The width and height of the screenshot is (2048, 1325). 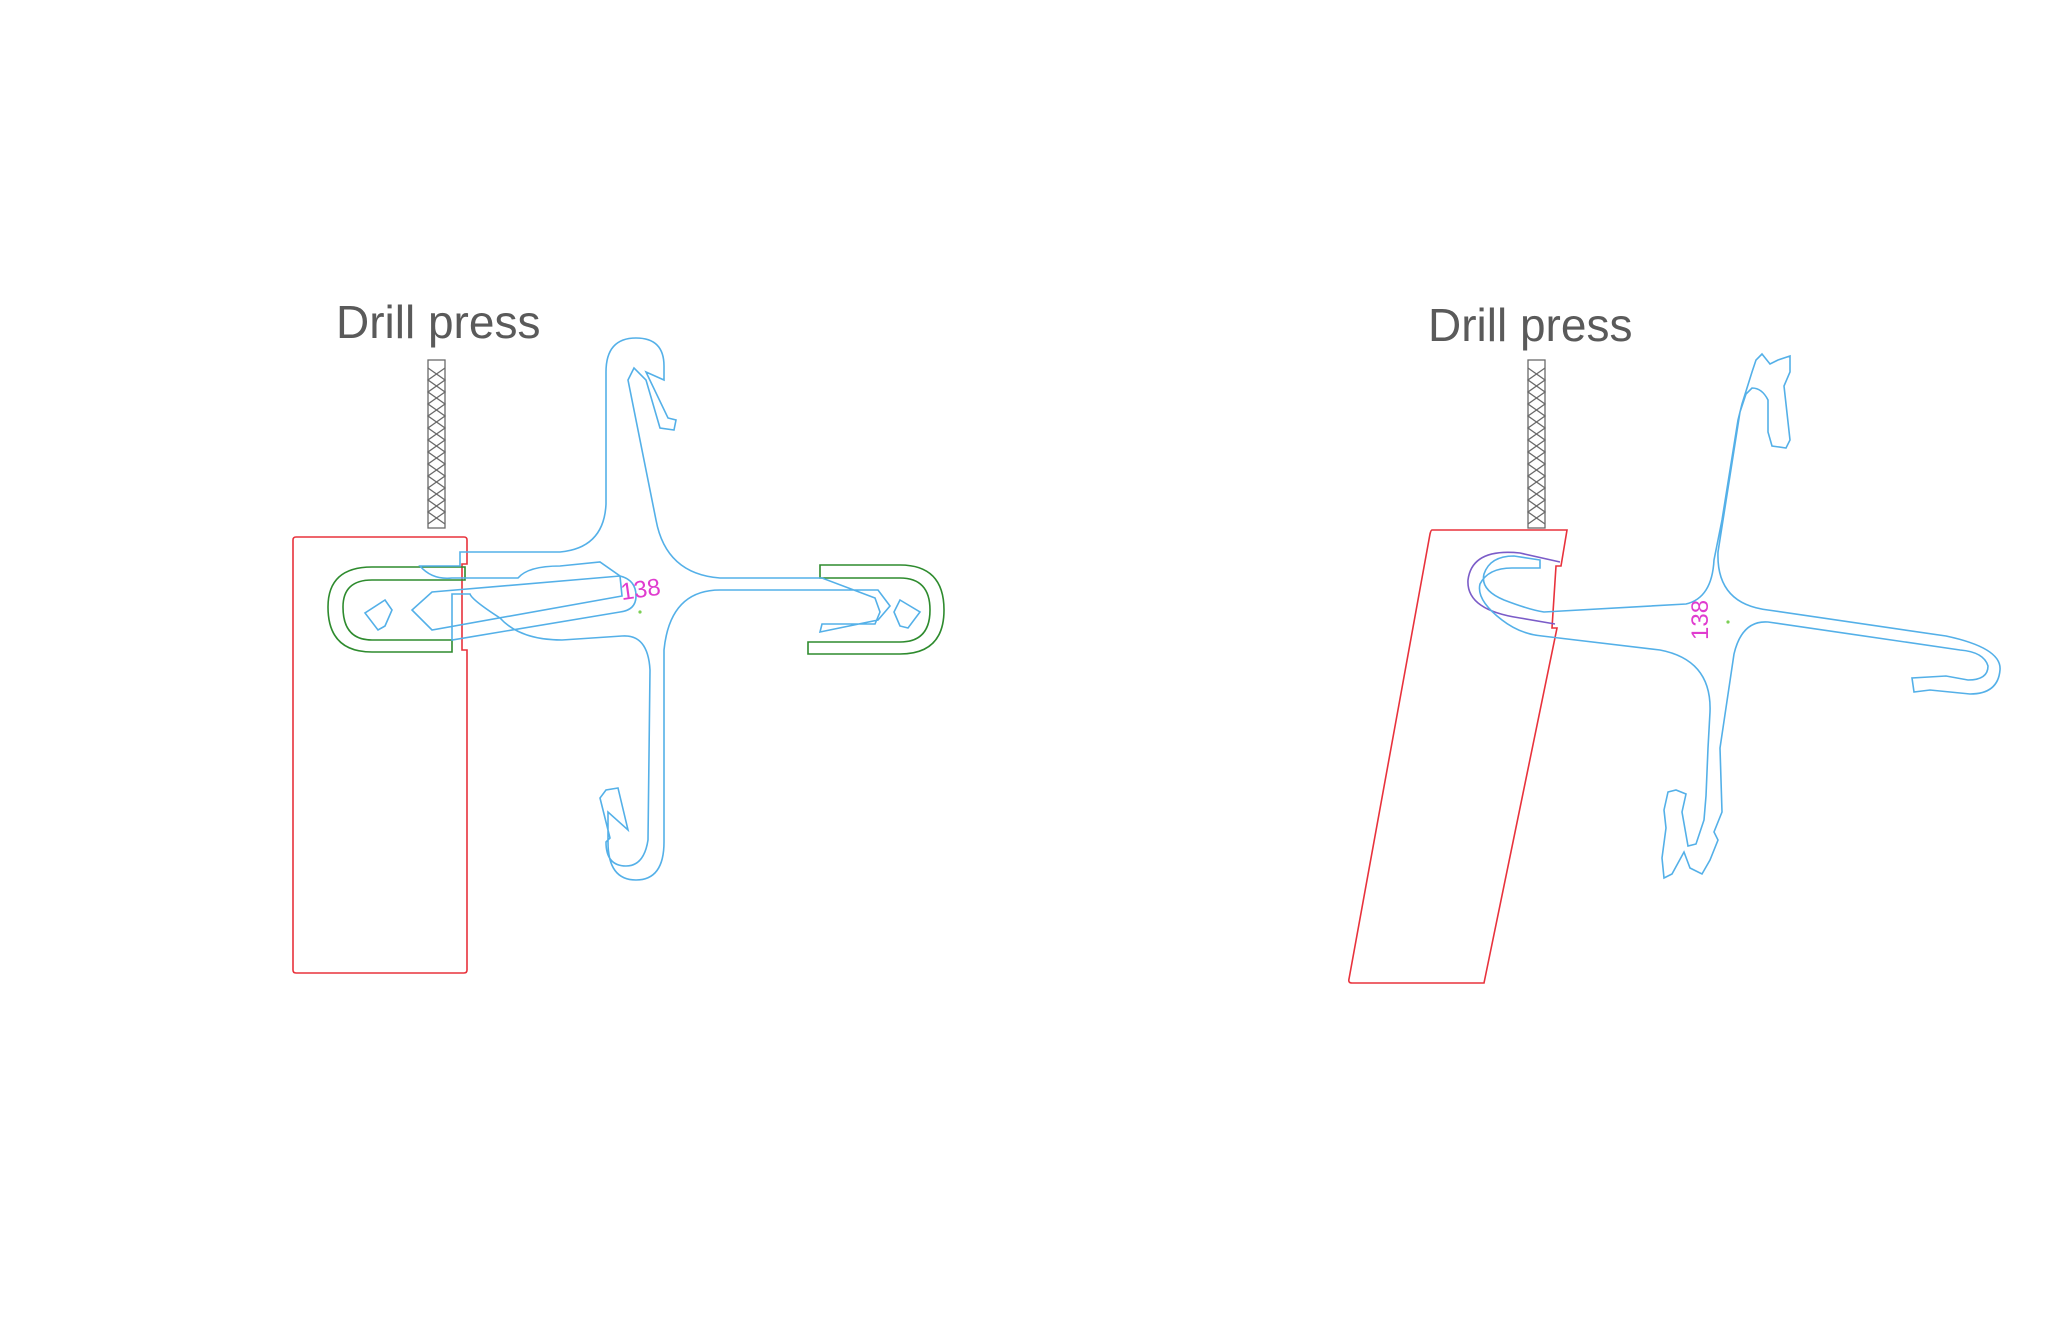 What do you see at coordinates (1739, 616) in the screenshot?
I see `right-cross-part` at bounding box center [1739, 616].